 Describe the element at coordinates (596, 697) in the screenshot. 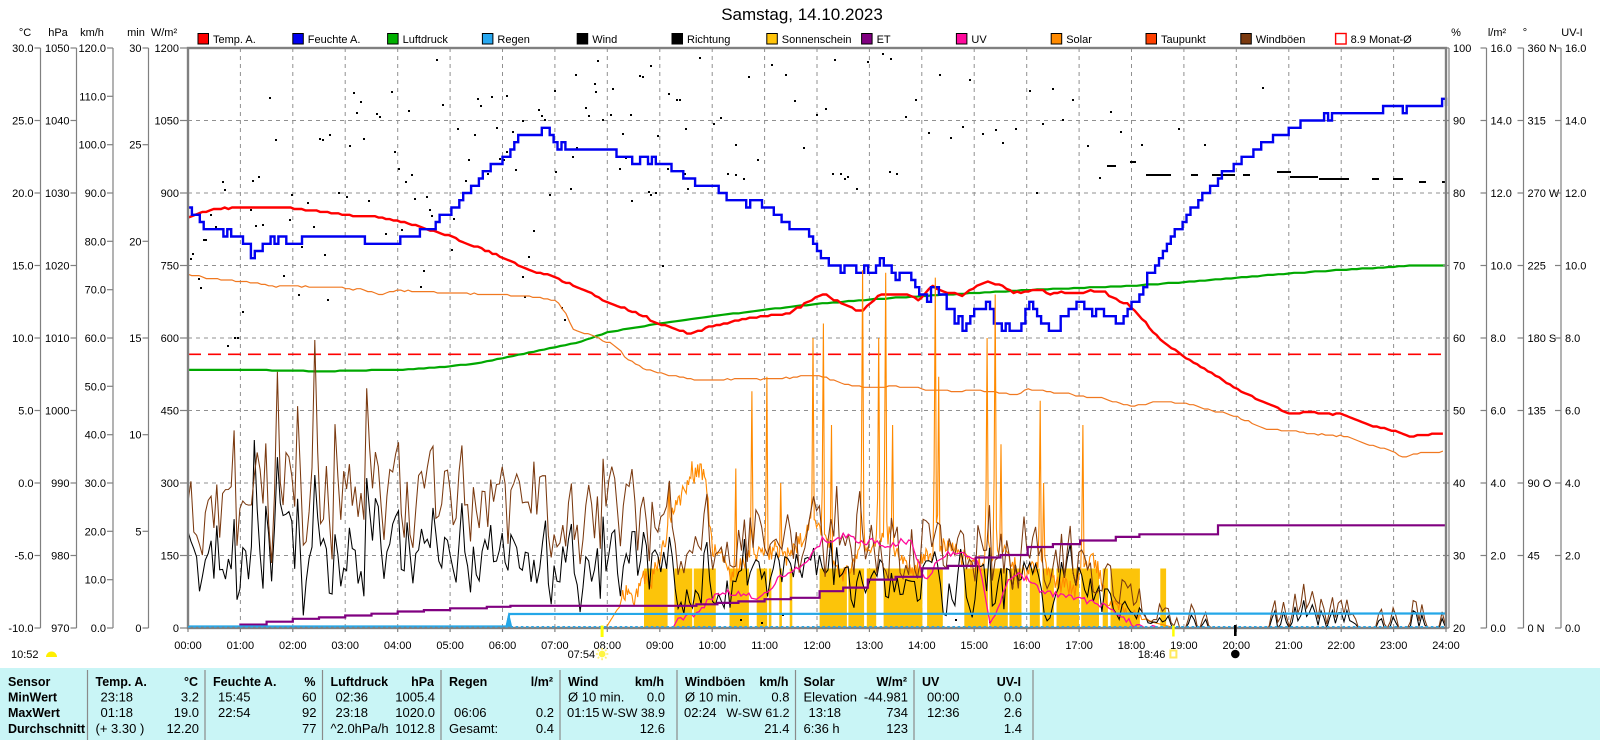

I see `svg-text: Ø 10 min.` at that location.